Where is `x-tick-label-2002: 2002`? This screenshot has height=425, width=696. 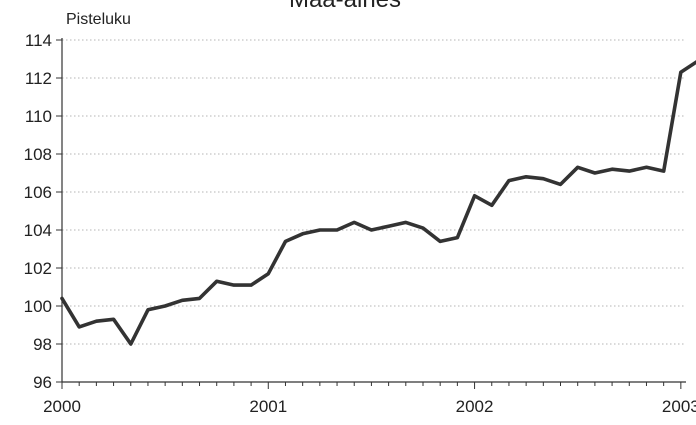
x-tick-label-2002: 2002 is located at coordinates (475, 406).